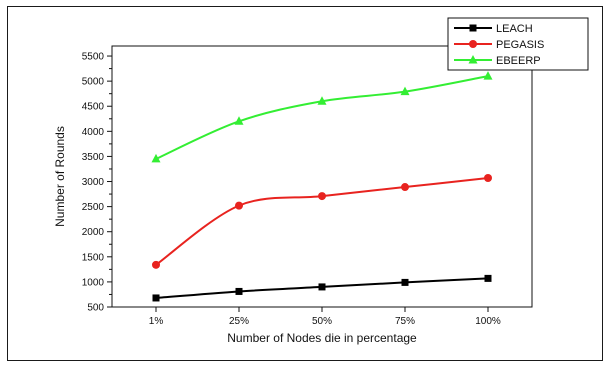  Describe the element at coordinates (93, 157) in the screenshot. I see `y-tick-label: 3500` at that location.